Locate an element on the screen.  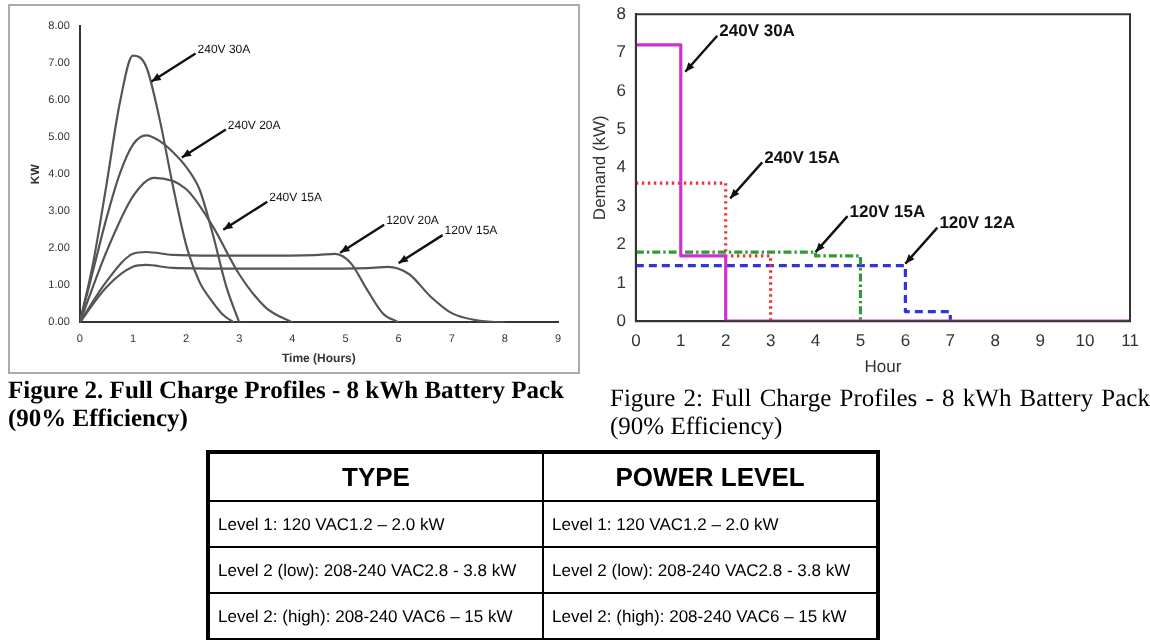
y-axis-title: Demand (kW) is located at coordinates (598, 167).